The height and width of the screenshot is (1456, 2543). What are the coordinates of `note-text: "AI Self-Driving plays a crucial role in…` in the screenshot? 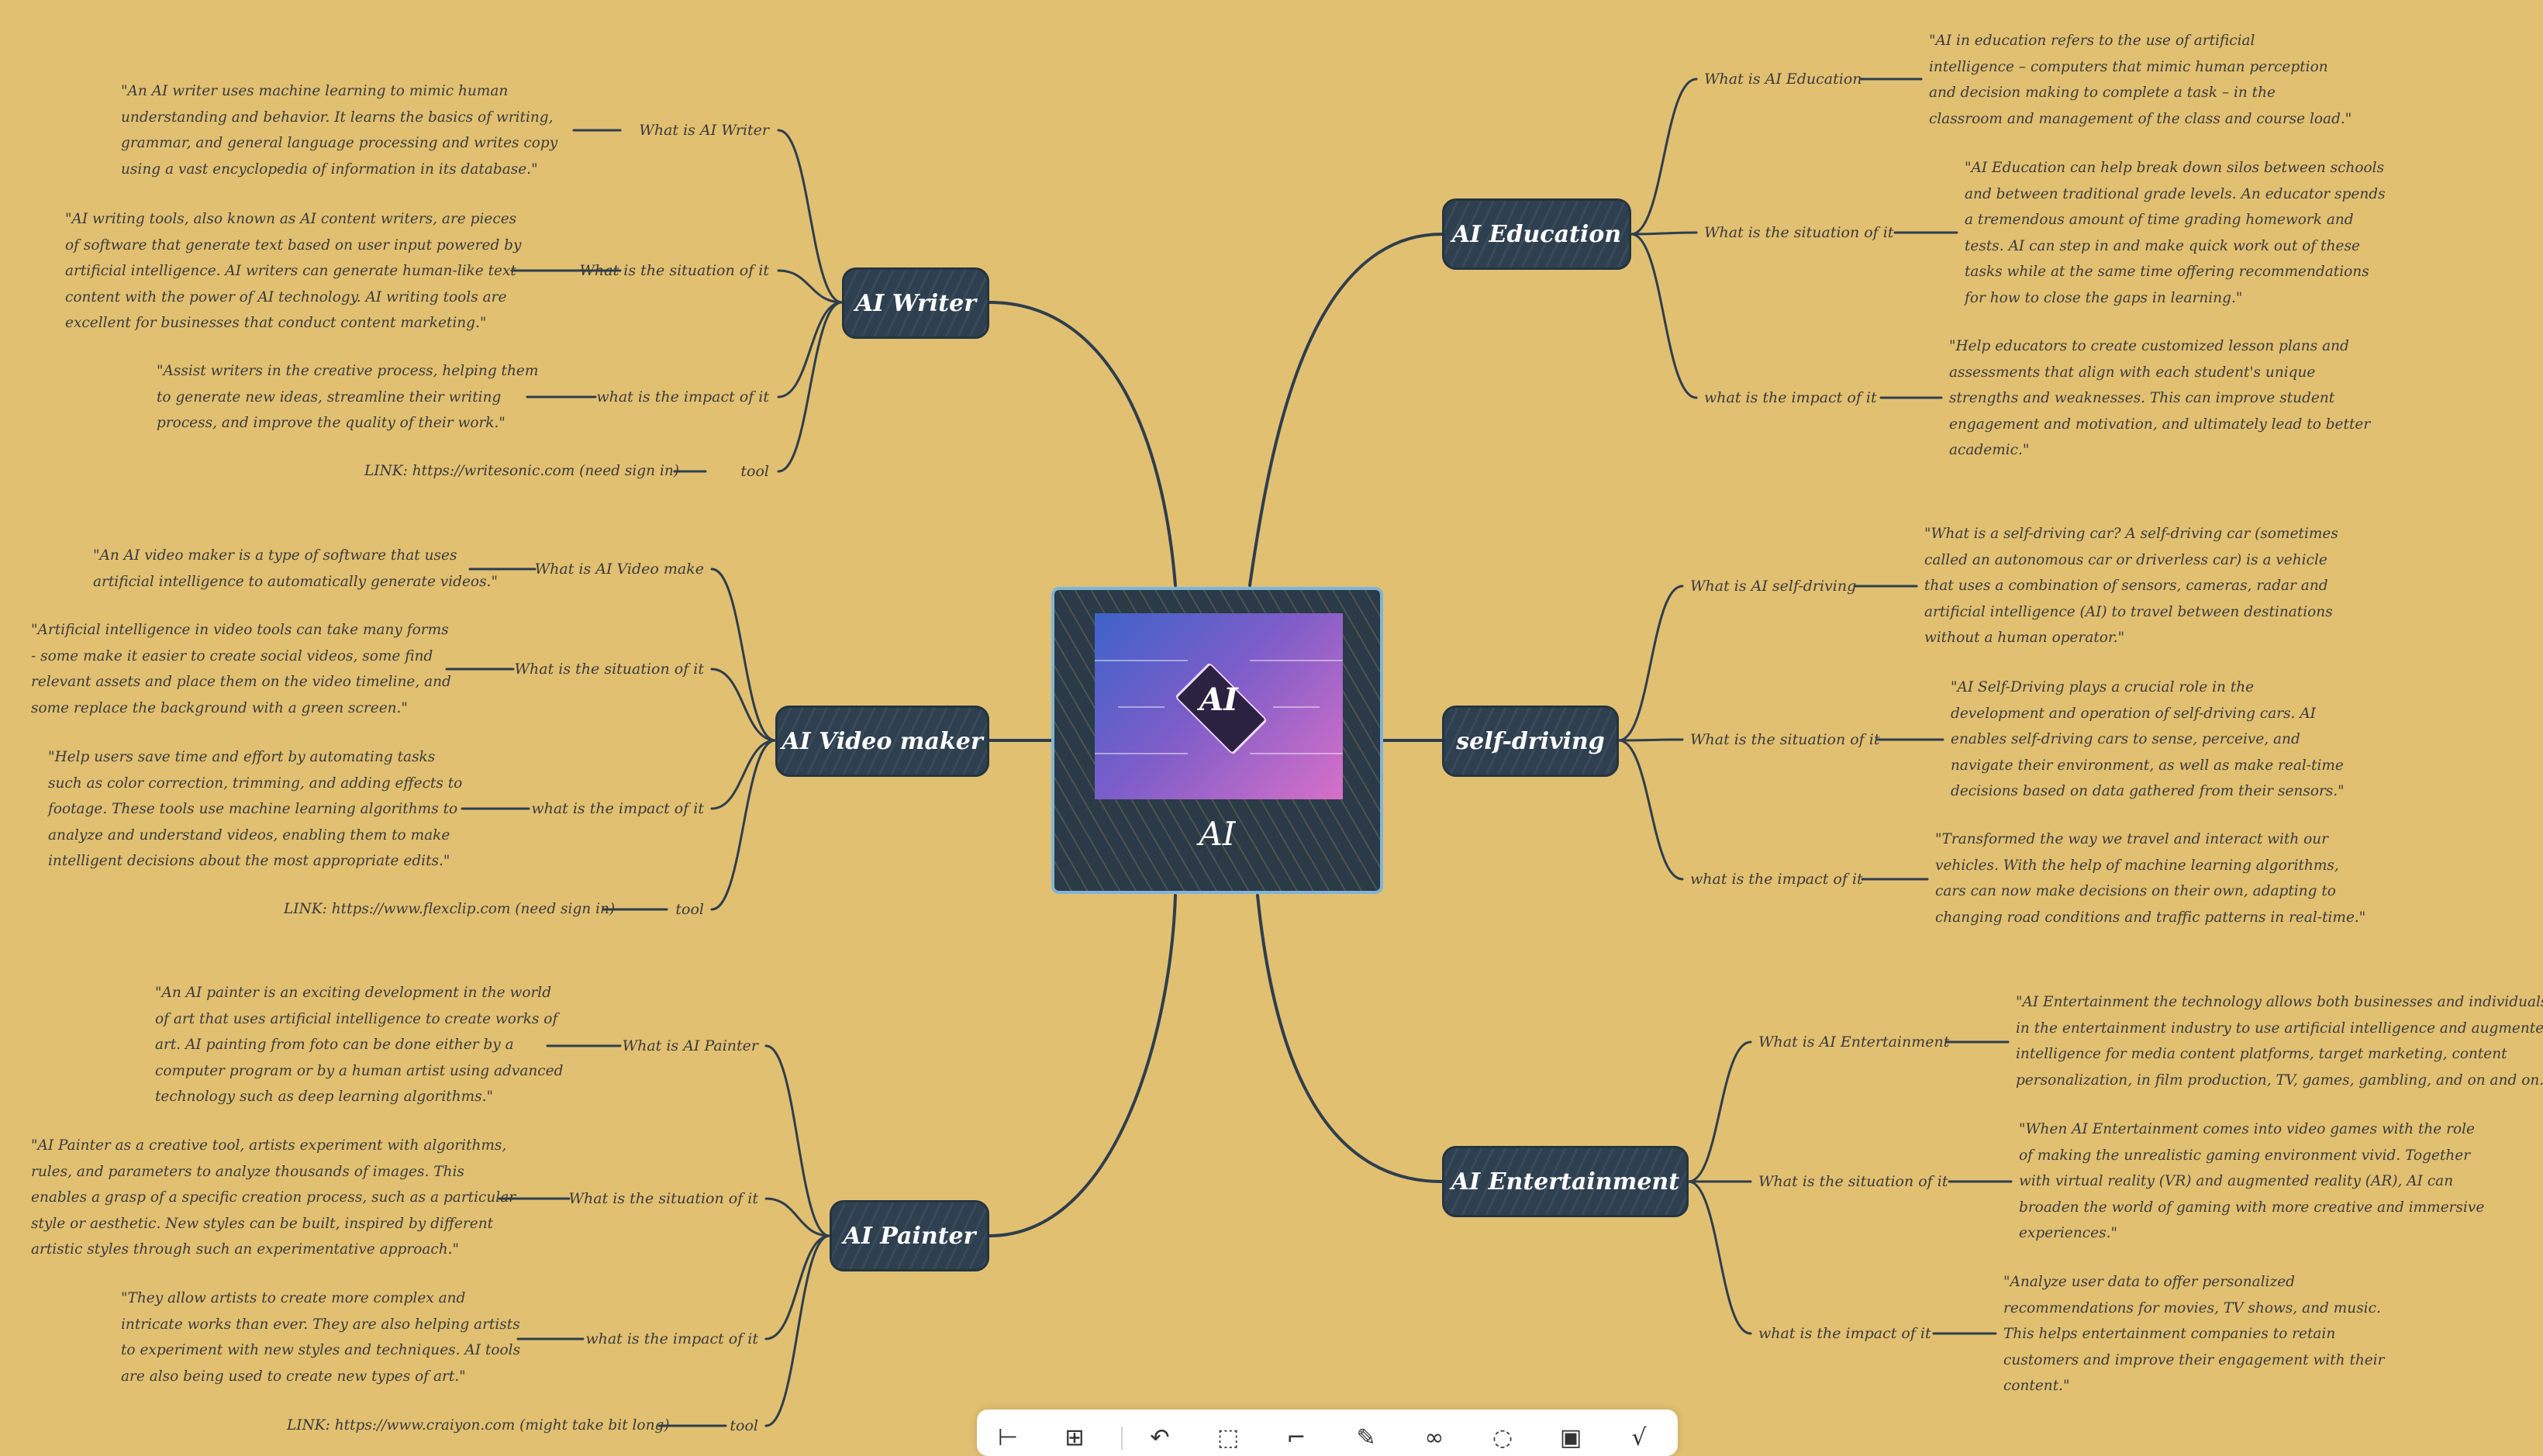 It's located at (2148, 739).